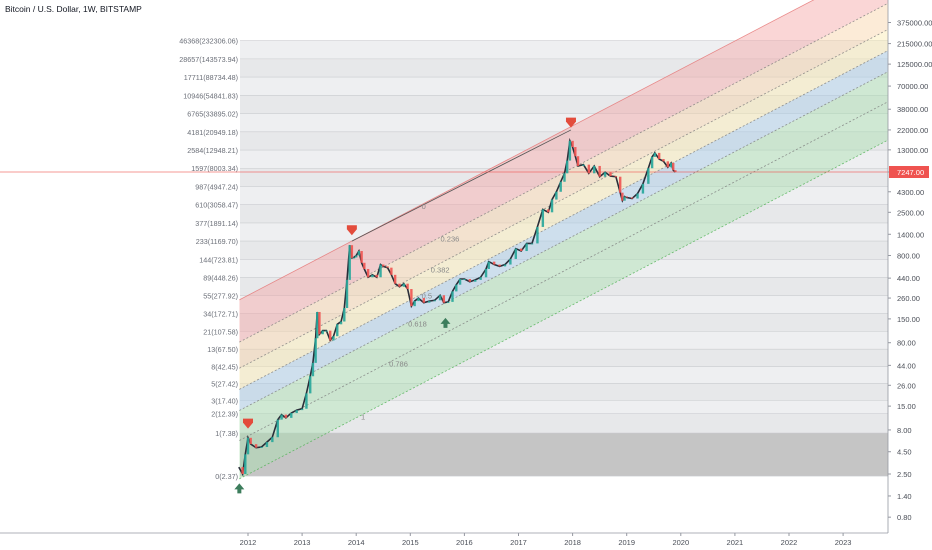 The image size is (932, 550). What do you see at coordinates (680, 542) in the screenshot?
I see `x-tick-label: 2020` at bounding box center [680, 542].